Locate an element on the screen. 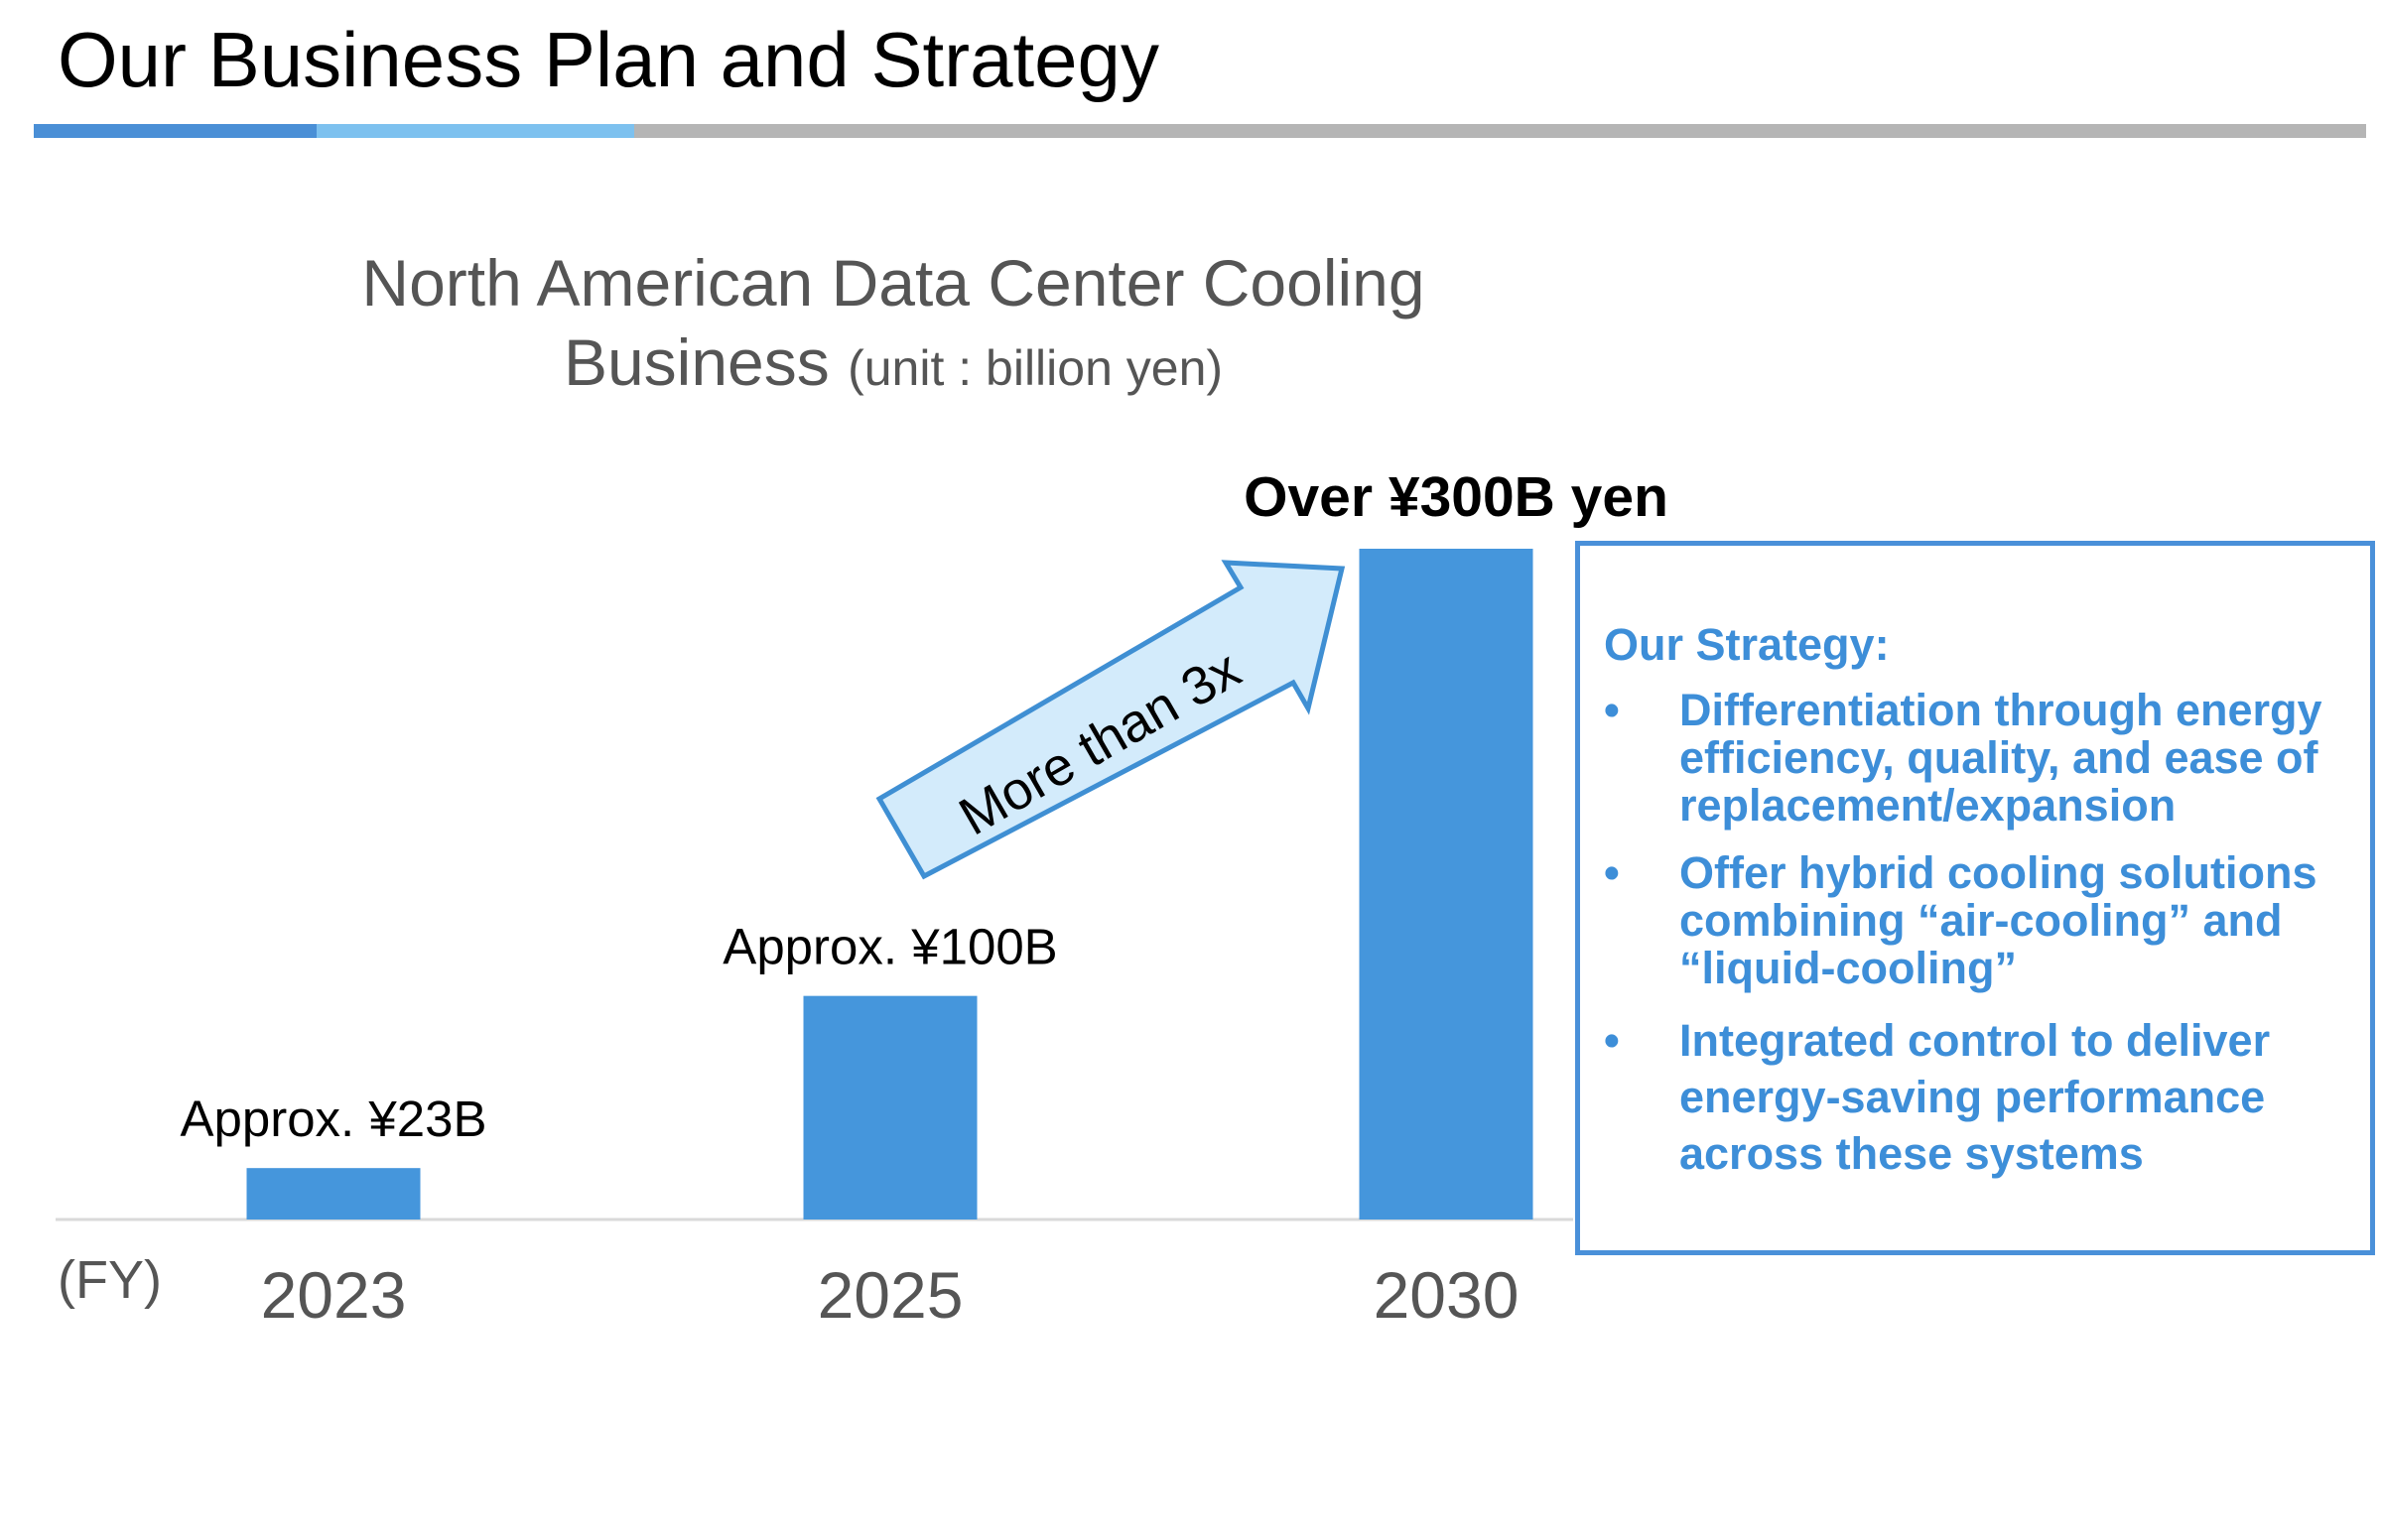 The image size is (2382, 1540). chart-unit-label: (unit : billion yen) is located at coordinates (1036, 368).